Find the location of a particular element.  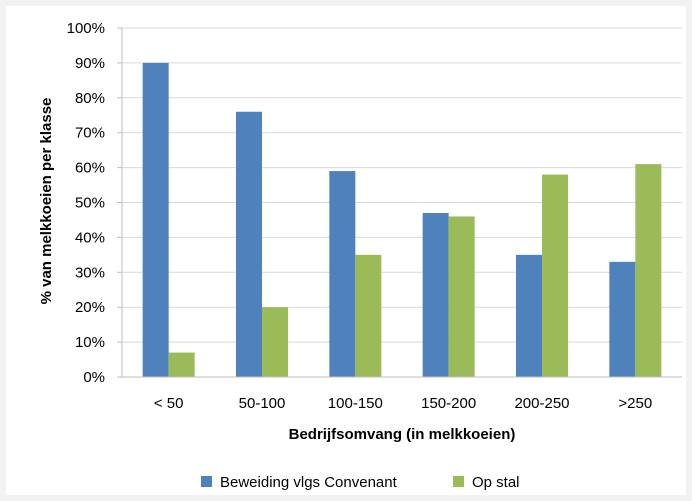

x-axis-title: Bedrijfsomvang (in melkkoeien) is located at coordinates (402, 434).